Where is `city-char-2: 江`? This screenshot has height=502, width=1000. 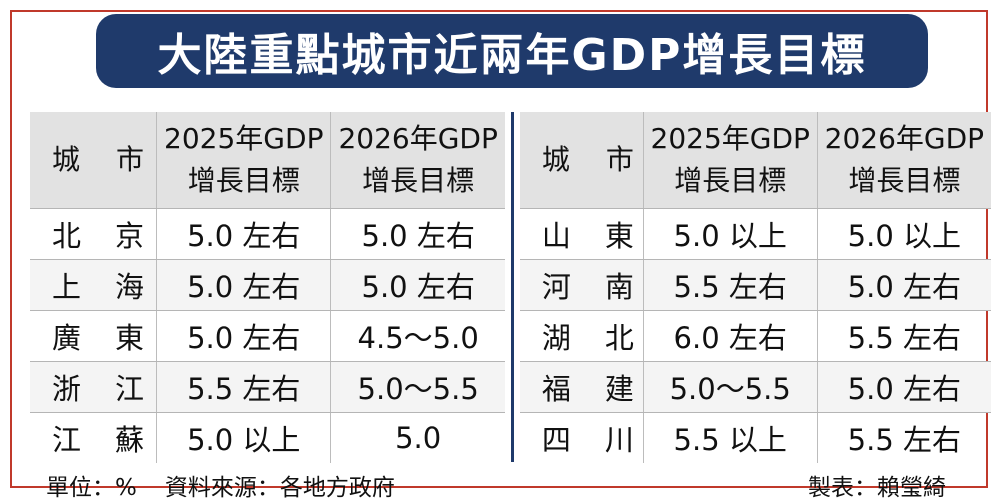 city-char-2: 江 is located at coordinates (129, 389).